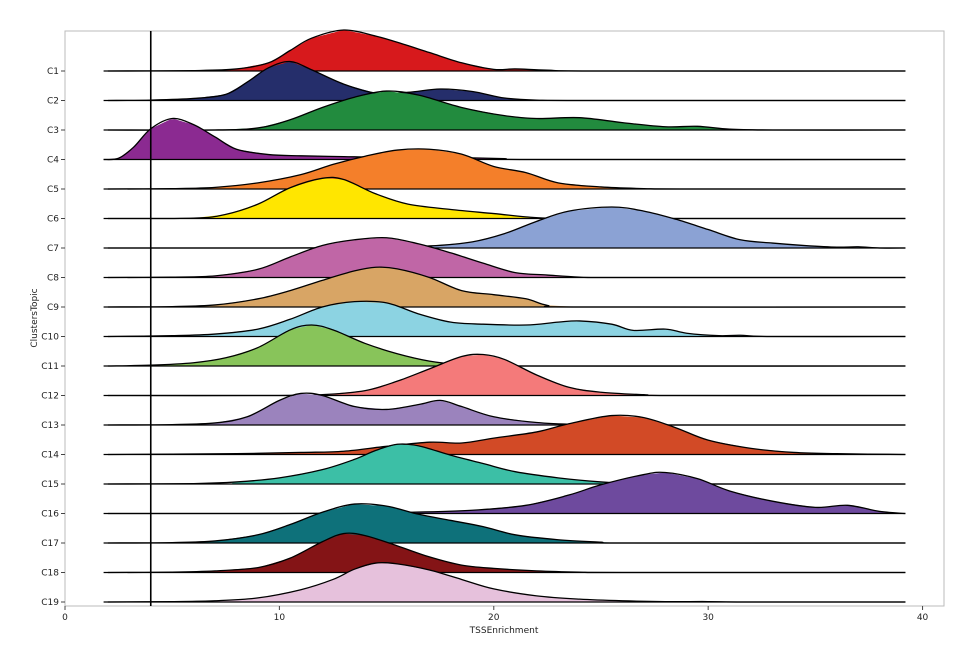 This screenshot has height=648, width=961. I want to click on ridge-fill-c8, so click(386, 257).